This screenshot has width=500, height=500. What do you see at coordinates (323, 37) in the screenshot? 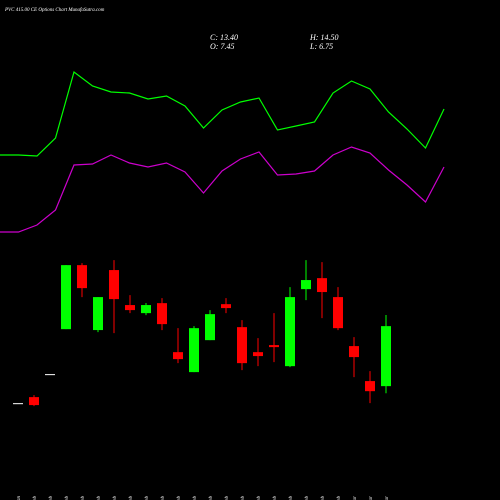
I see `info-high: H: 14.50` at bounding box center [323, 37].